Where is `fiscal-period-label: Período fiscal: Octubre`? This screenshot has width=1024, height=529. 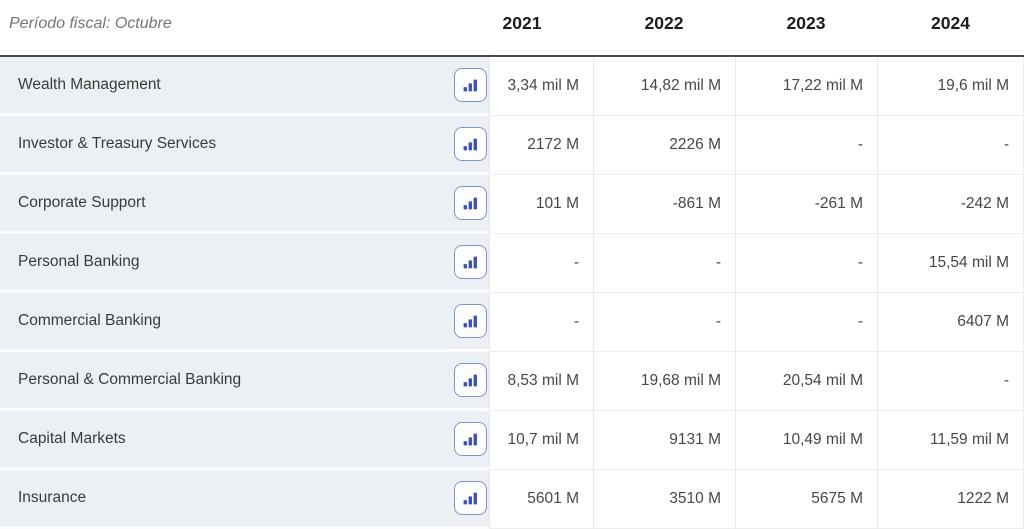 fiscal-period-label: Período fiscal: Octubre is located at coordinates (225, 28).